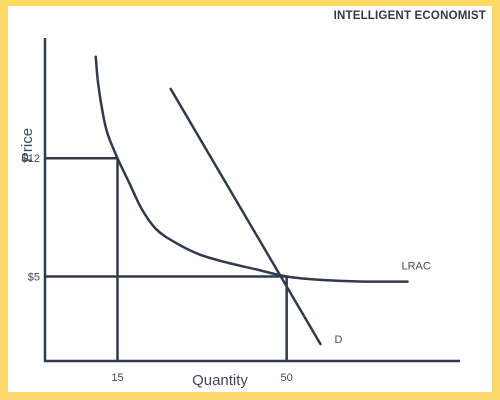  I want to click on x-tick-label: 50, so click(287, 378).